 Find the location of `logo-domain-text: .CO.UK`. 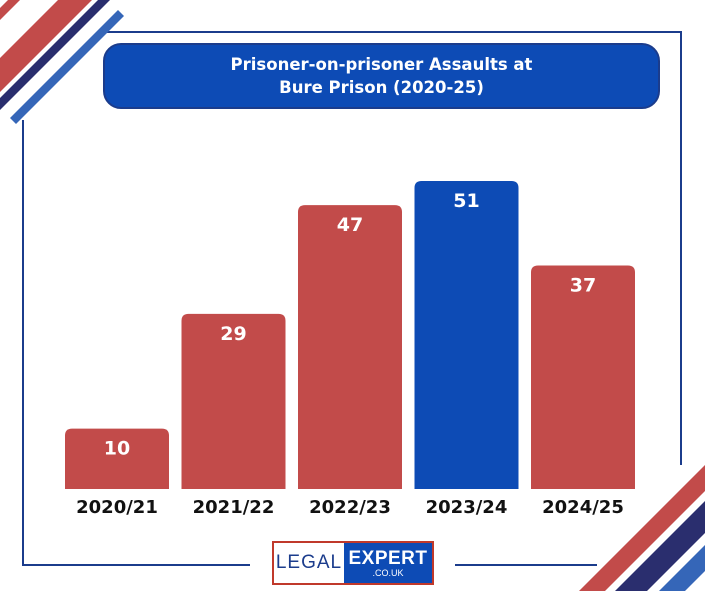

logo-domain-text: .CO.UK is located at coordinates (388, 572).